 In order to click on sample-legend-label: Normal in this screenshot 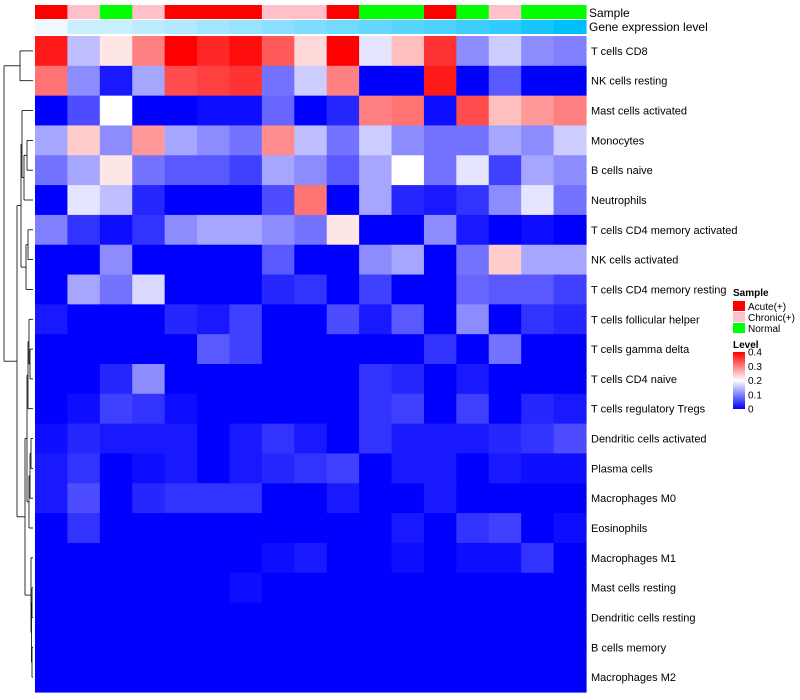, I will do `click(764, 329)`.